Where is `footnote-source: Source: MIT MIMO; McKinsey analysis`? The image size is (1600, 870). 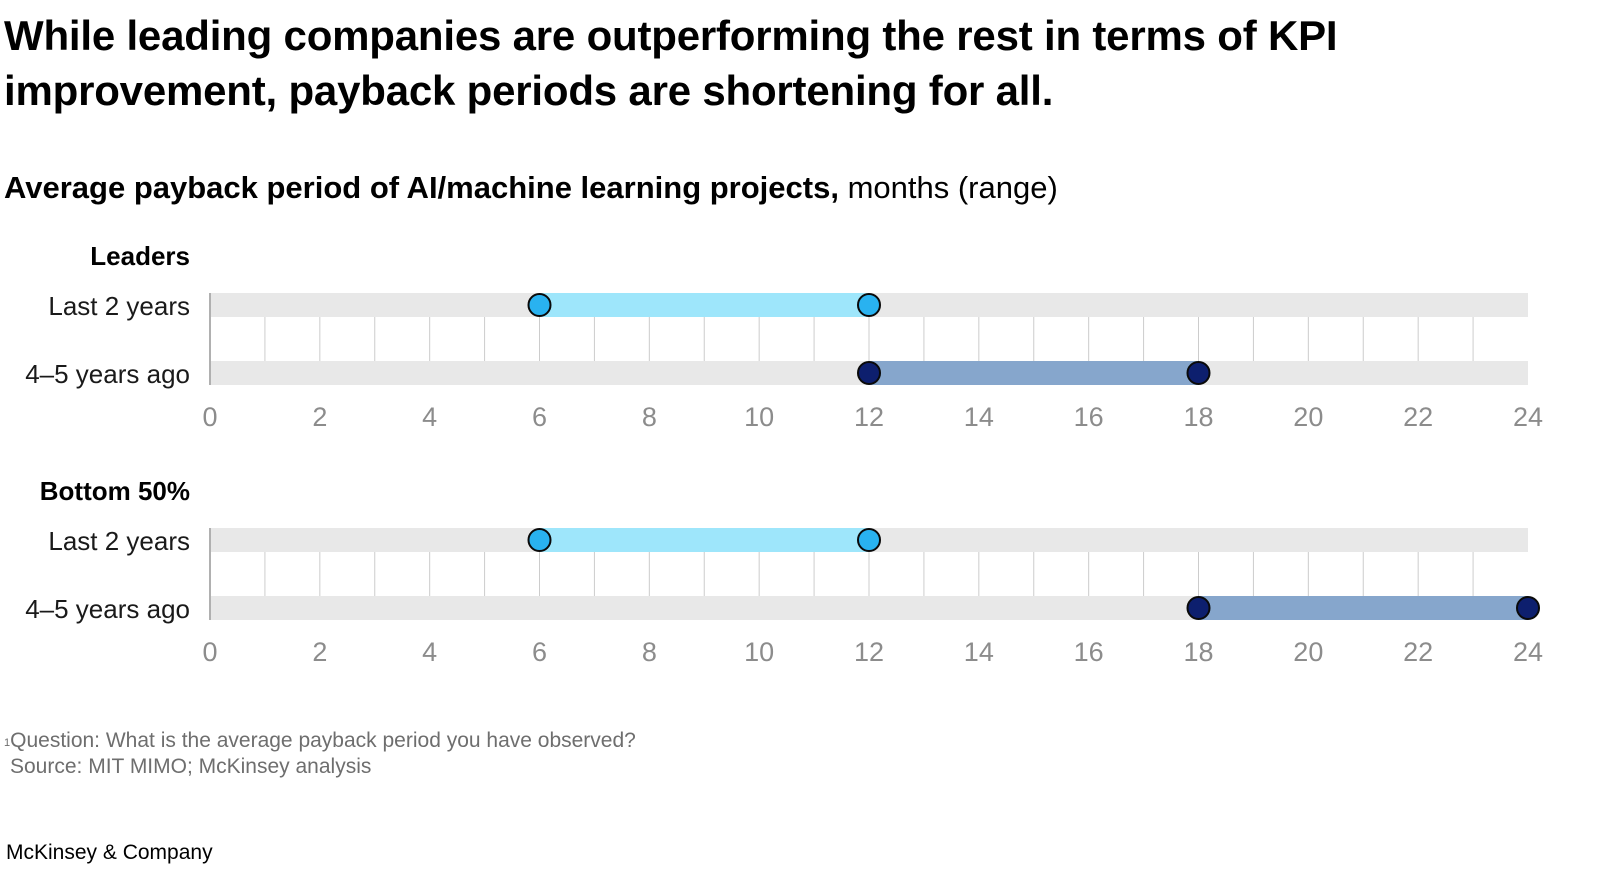 footnote-source: Source: MIT MIMO; McKinsey analysis is located at coordinates (191, 766).